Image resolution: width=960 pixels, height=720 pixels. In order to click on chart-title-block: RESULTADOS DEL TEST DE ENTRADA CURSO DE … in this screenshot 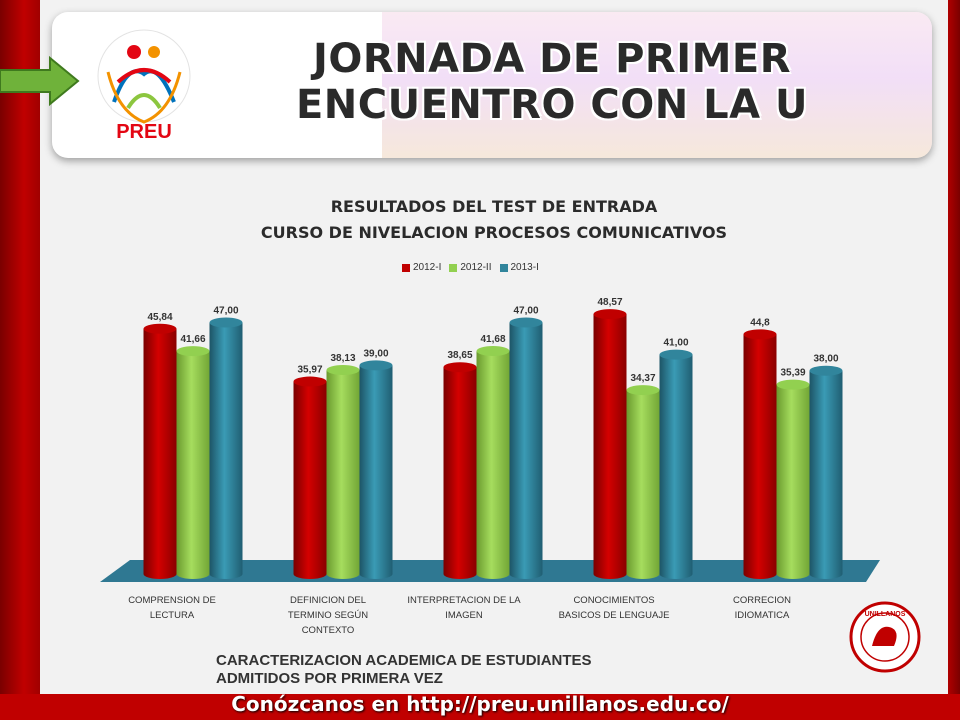, I will do `click(494, 220)`.